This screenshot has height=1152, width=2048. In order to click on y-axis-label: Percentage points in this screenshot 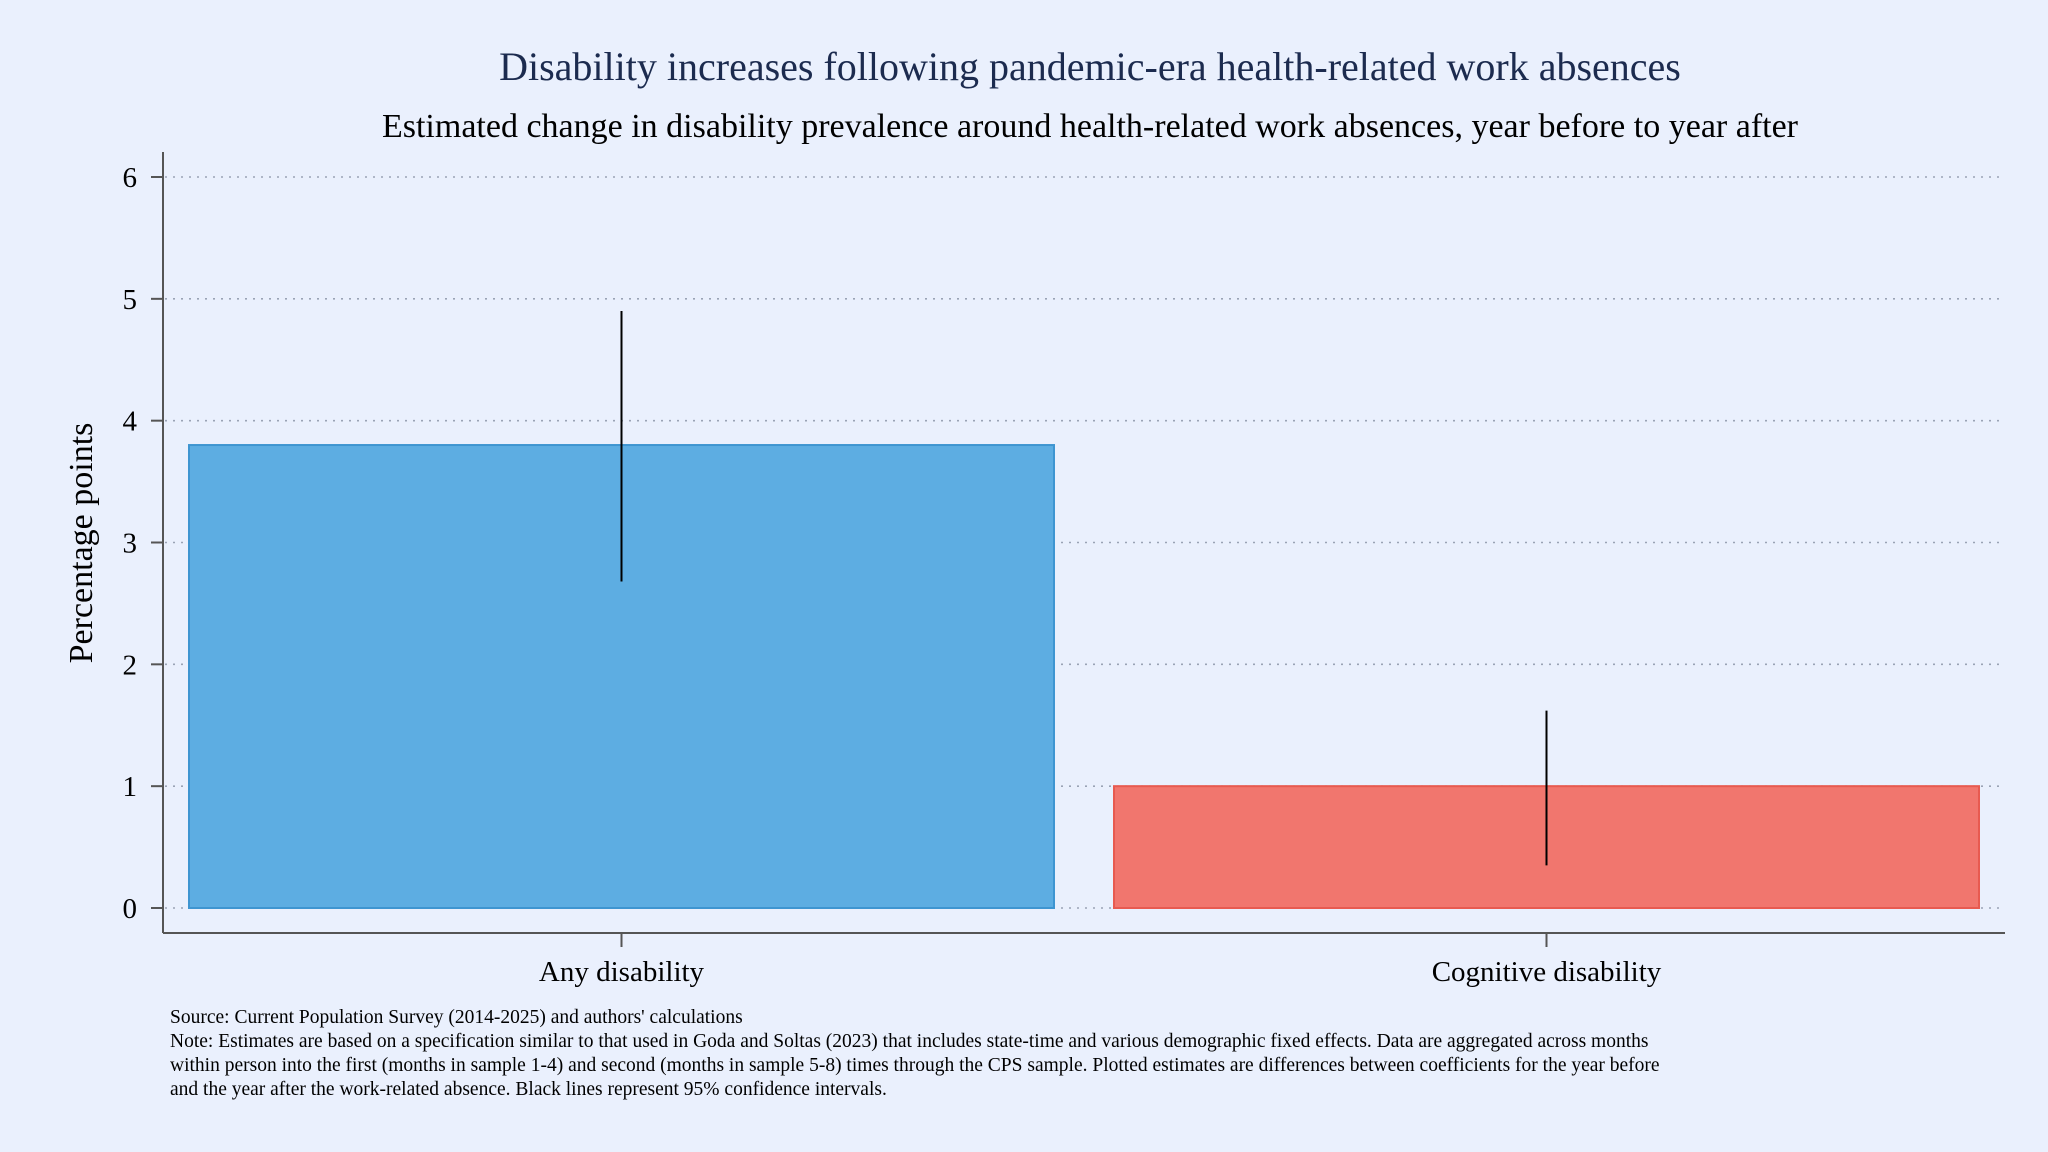, I will do `click(81, 543)`.